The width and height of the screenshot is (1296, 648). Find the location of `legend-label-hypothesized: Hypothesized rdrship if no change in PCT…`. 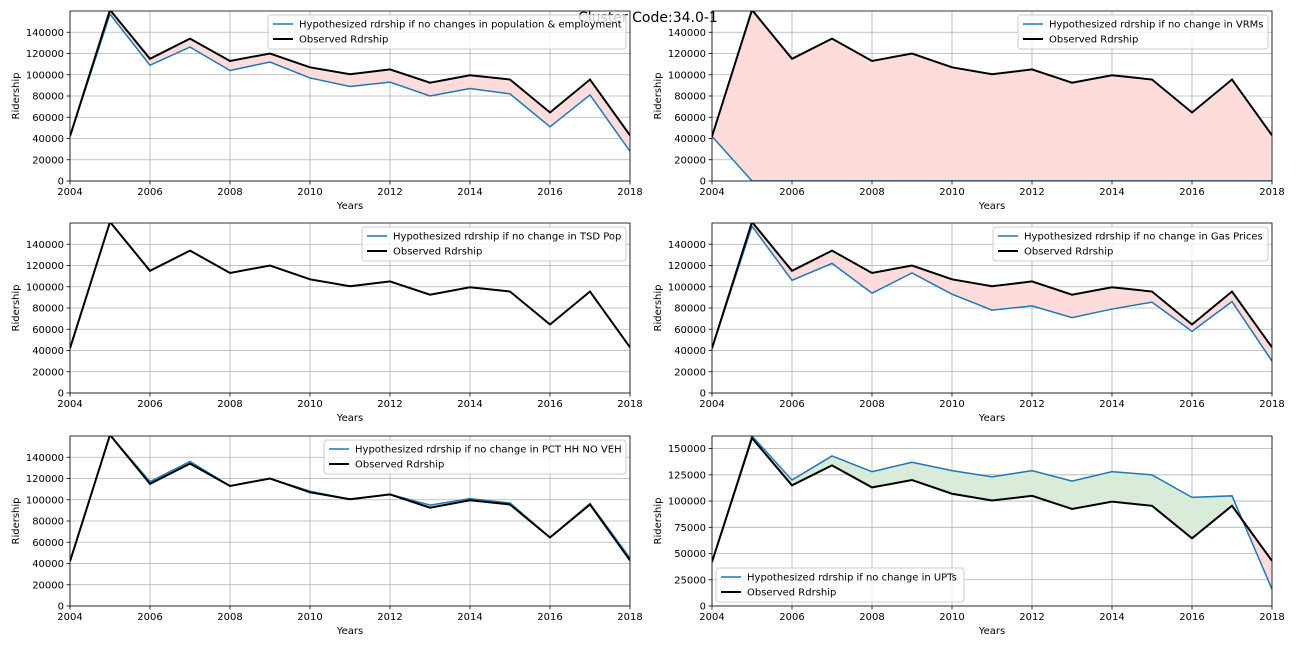

legend-label-hypothesized: Hypothesized rdrship if no change in PCT… is located at coordinates (488, 450).